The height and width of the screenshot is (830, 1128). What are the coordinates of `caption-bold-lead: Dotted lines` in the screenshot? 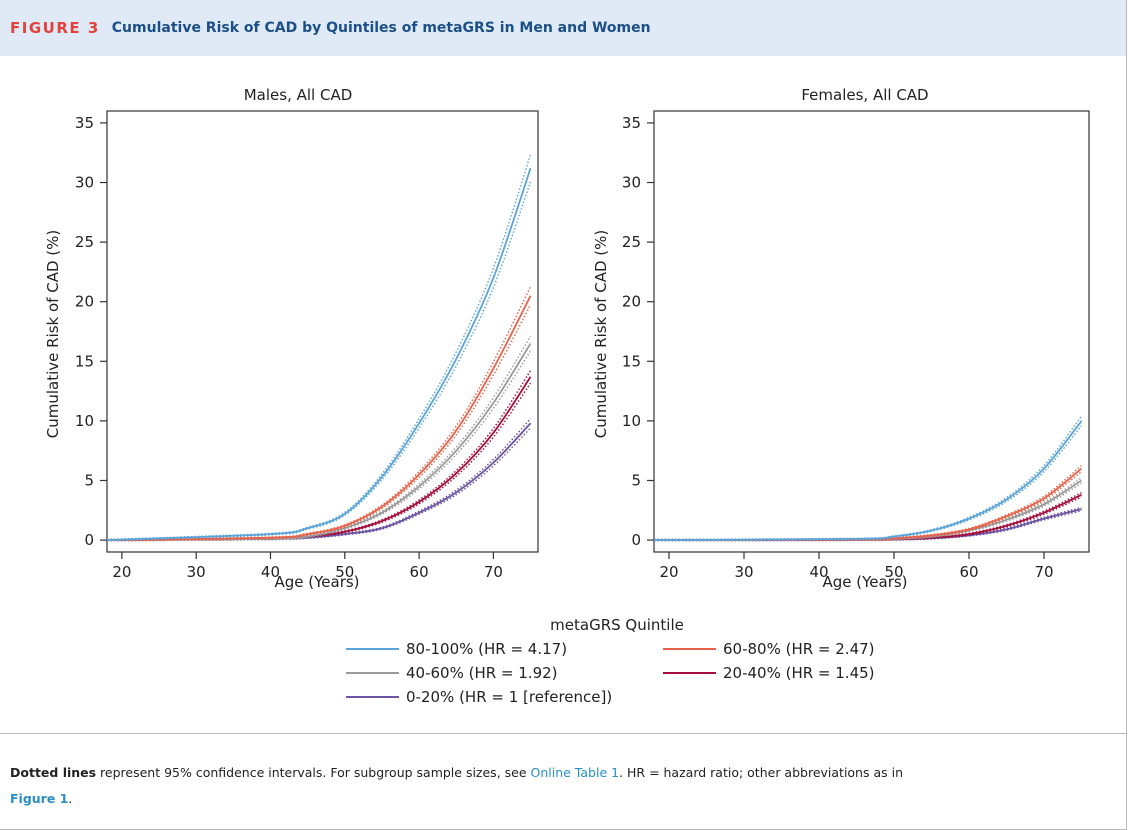 It's located at (53, 772).